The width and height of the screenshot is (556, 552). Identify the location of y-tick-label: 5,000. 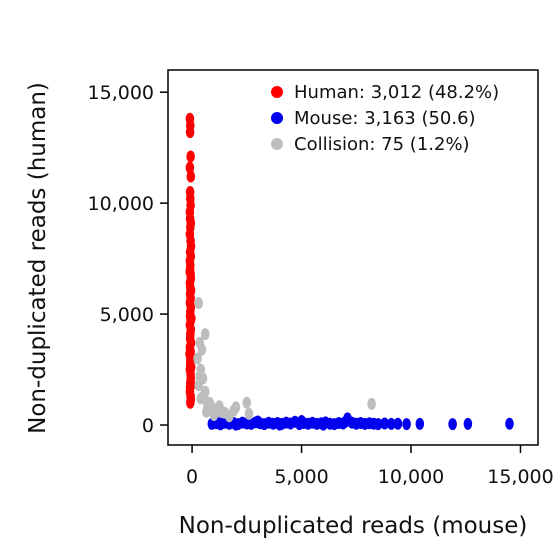
(127, 315).